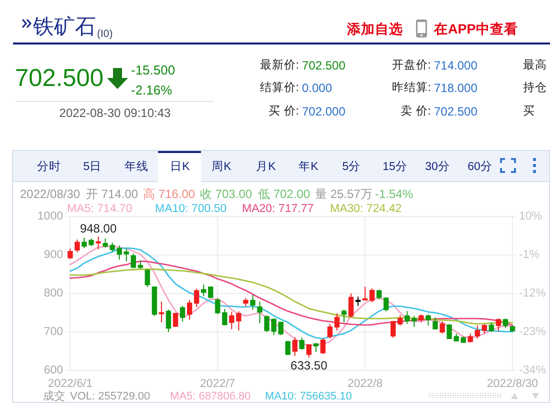 The width and height of the screenshot is (550, 403). Describe the element at coordinates (456, 88) in the screenshot. I see `text: 718.000` at that location.